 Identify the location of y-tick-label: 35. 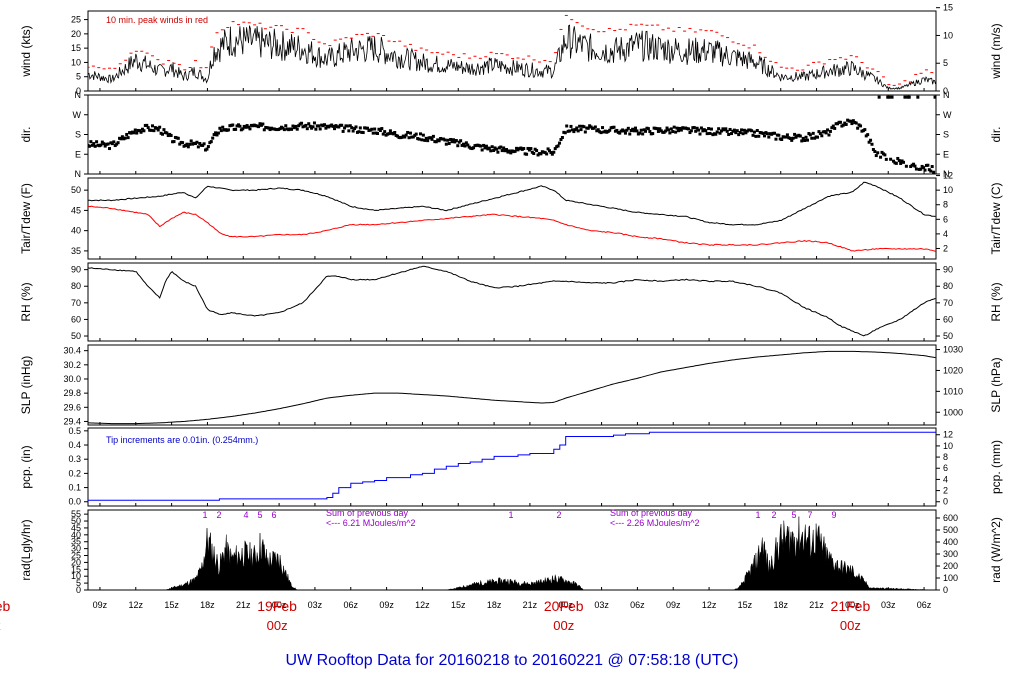
(76, 542).